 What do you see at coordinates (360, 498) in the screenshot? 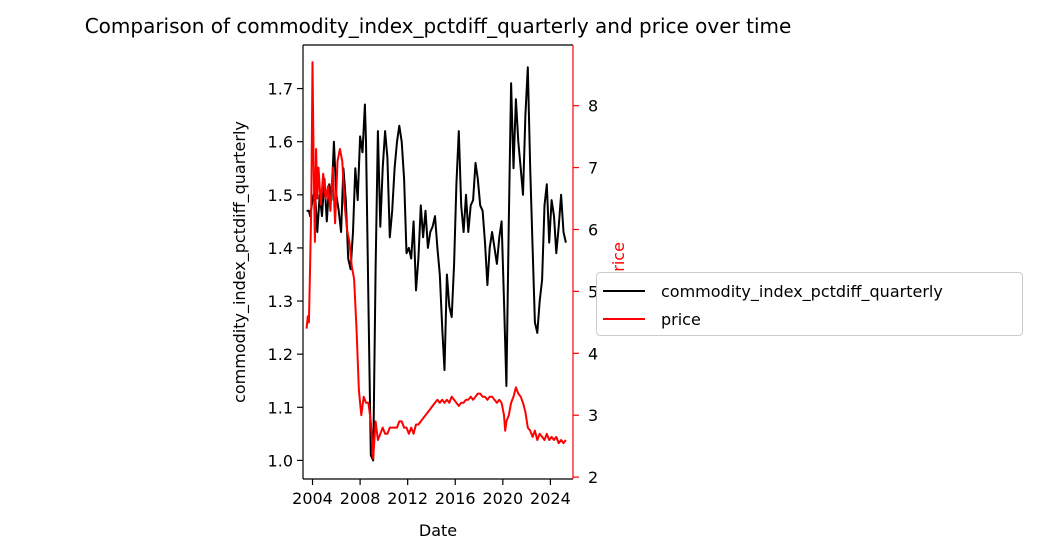
I see `x-tick-label: 2008` at bounding box center [360, 498].